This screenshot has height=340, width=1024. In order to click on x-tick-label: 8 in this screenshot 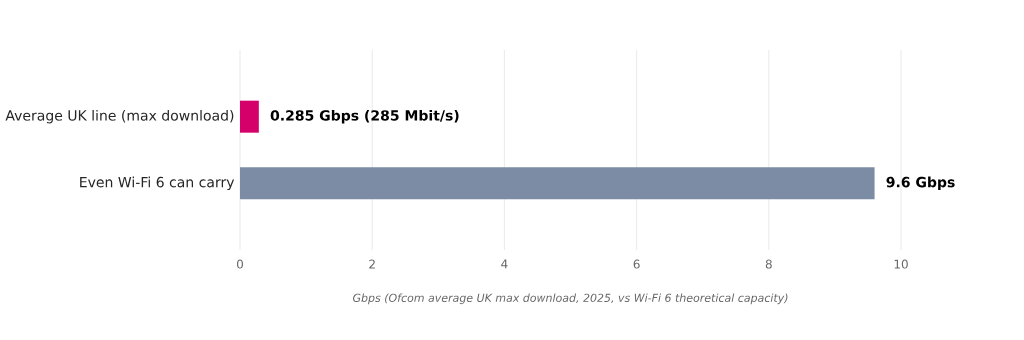, I will do `click(768, 264)`.